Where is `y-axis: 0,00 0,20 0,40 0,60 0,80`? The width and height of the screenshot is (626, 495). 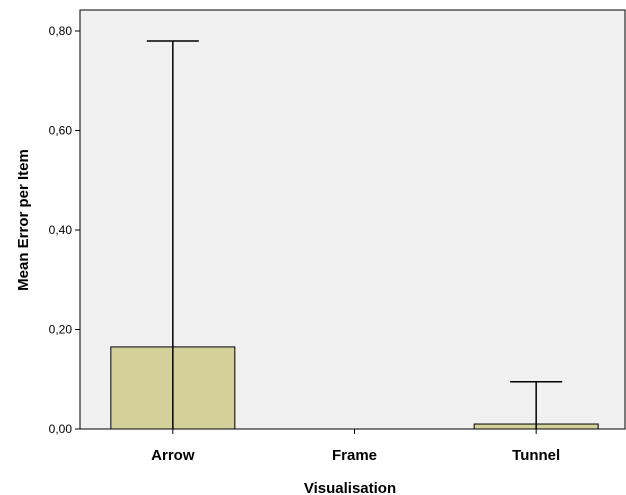
y-axis: 0,00 0,20 0,40 0,60 0,80 is located at coordinates (64, 230).